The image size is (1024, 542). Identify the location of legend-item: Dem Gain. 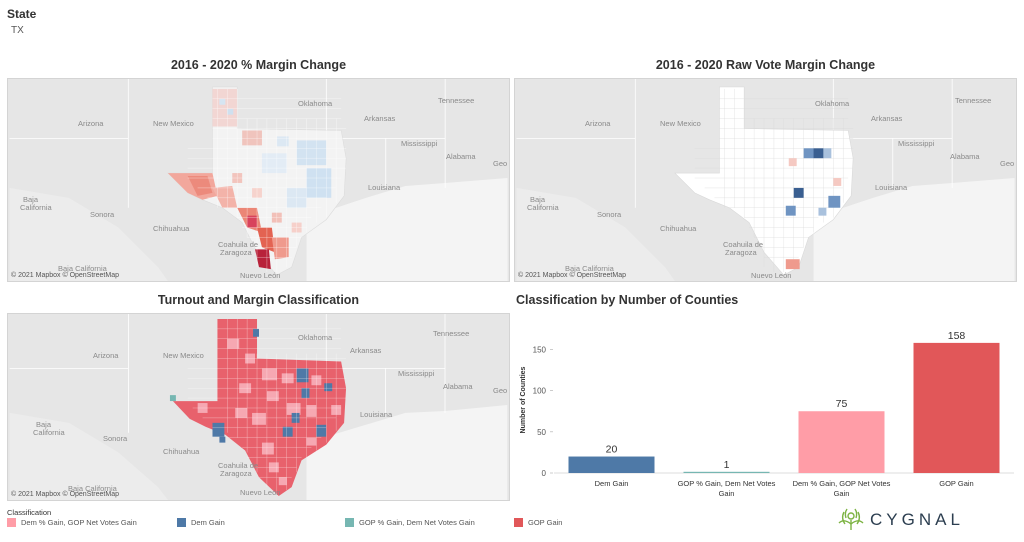
(201, 522).